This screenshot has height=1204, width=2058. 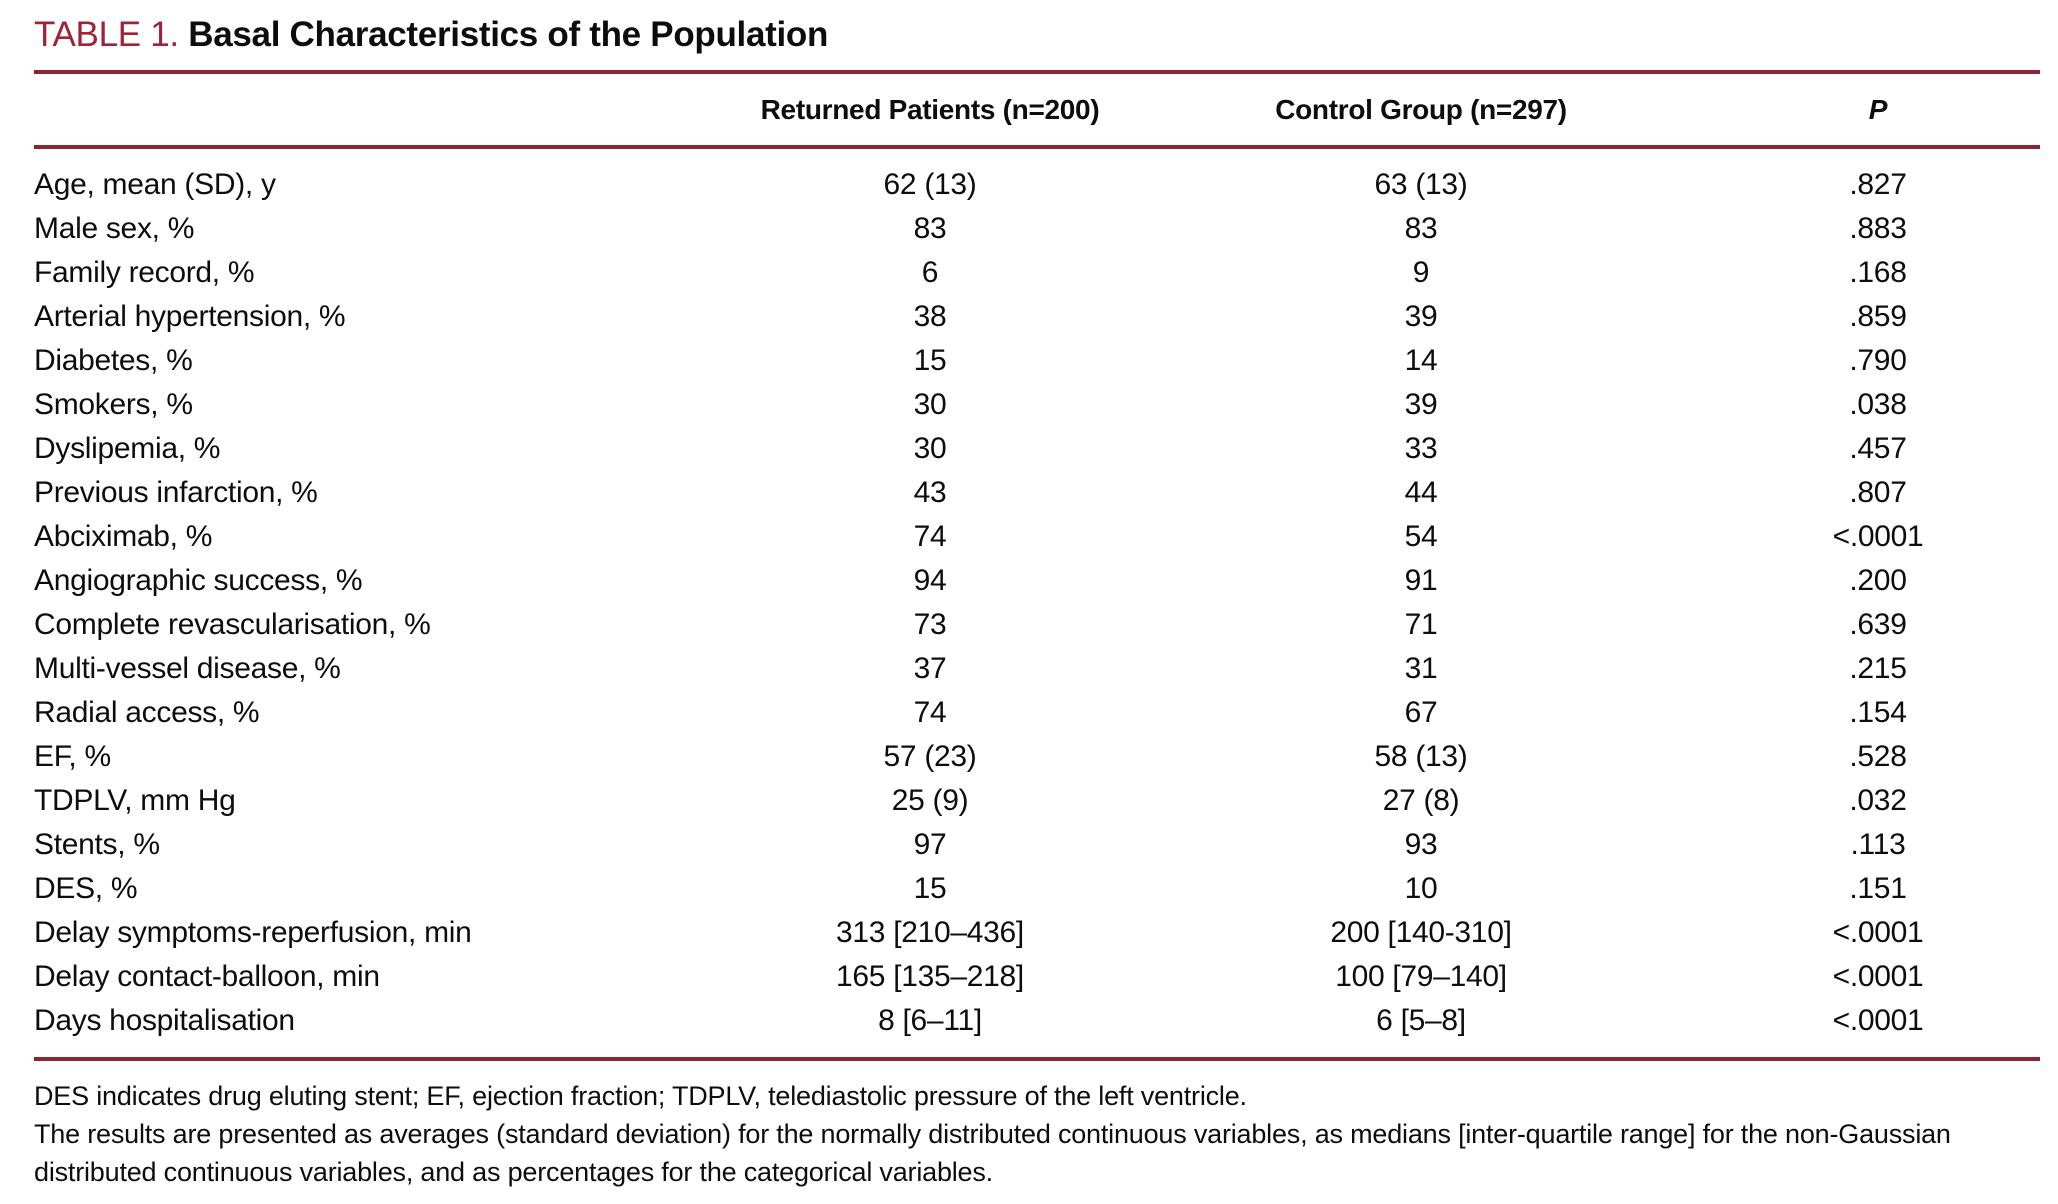 I want to click on cell-p-value: .883, so click(x=1878, y=228).